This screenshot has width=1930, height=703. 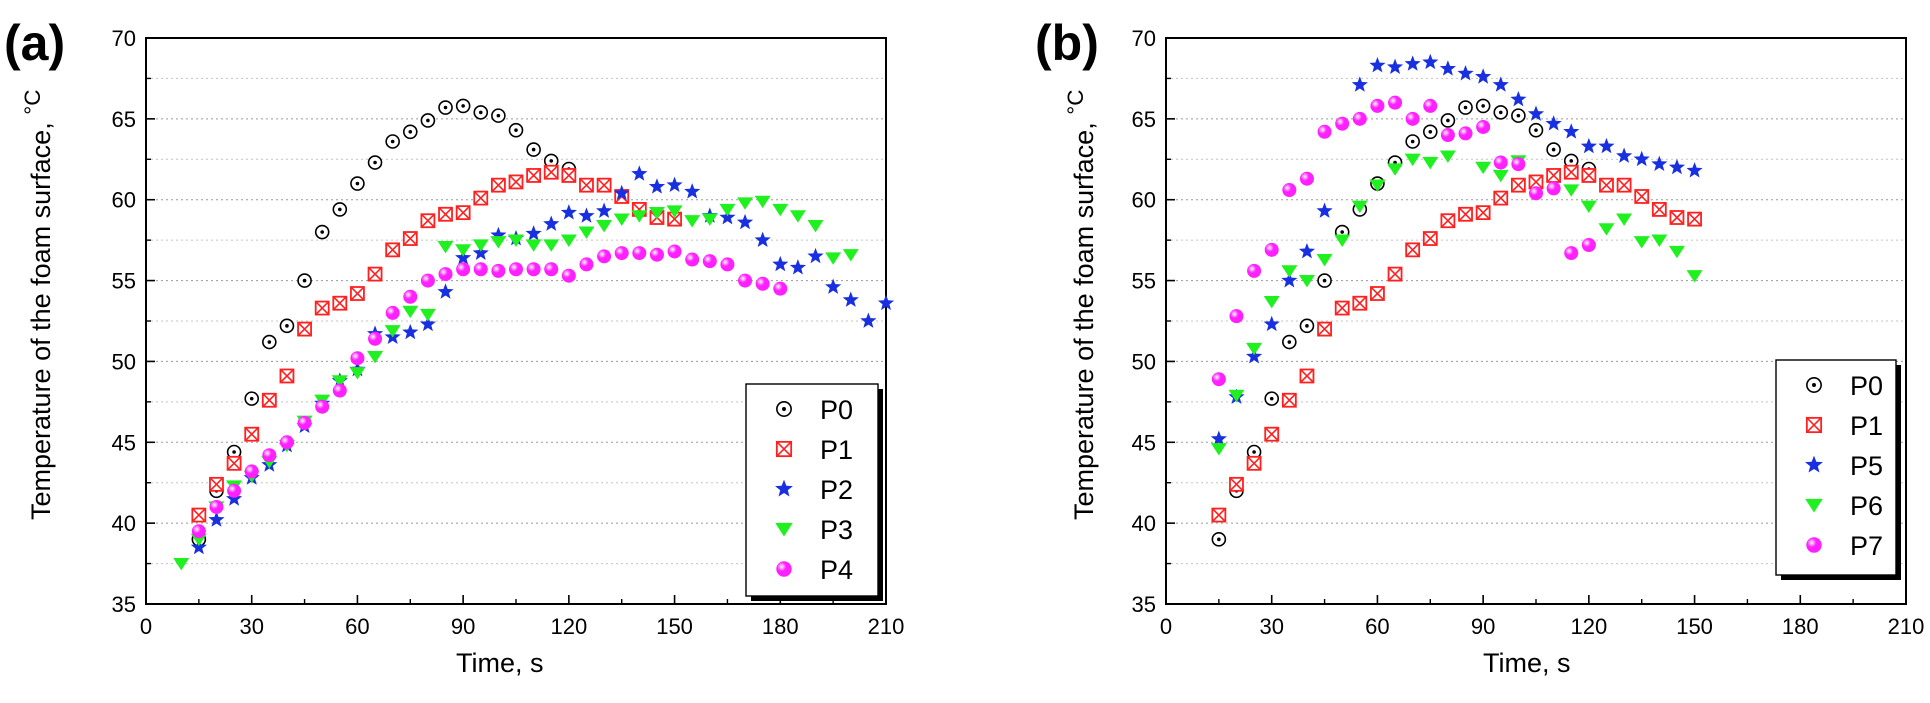 What do you see at coordinates (1866, 546) in the screenshot?
I see `legend-label: P7` at bounding box center [1866, 546].